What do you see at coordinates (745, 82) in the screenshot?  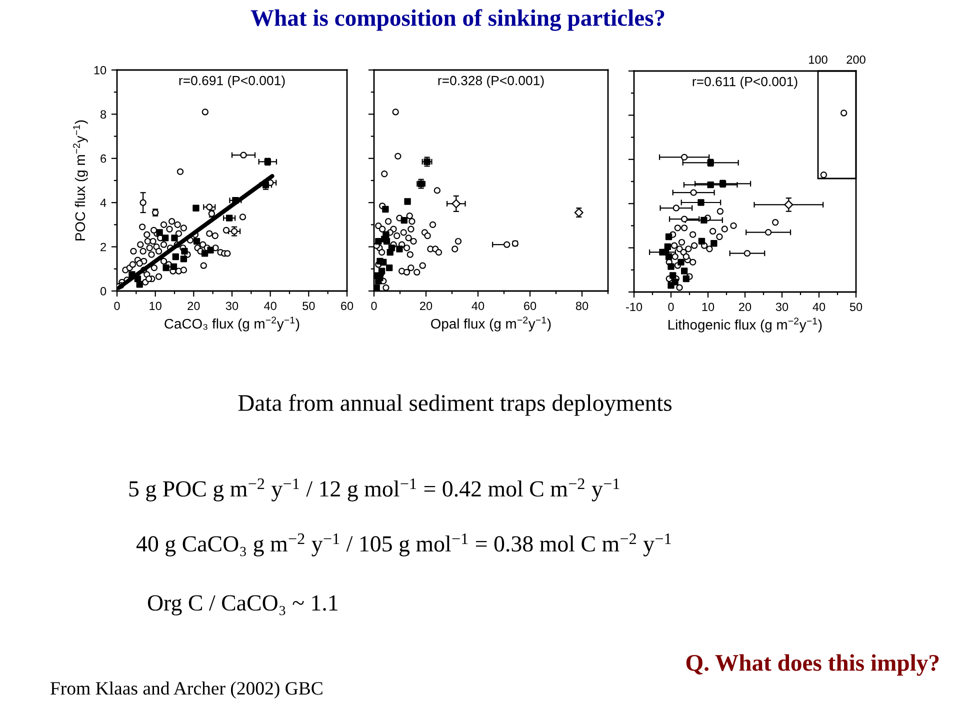 I see `annotation: r=0.611 (P<0.001)` at bounding box center [745, 82].